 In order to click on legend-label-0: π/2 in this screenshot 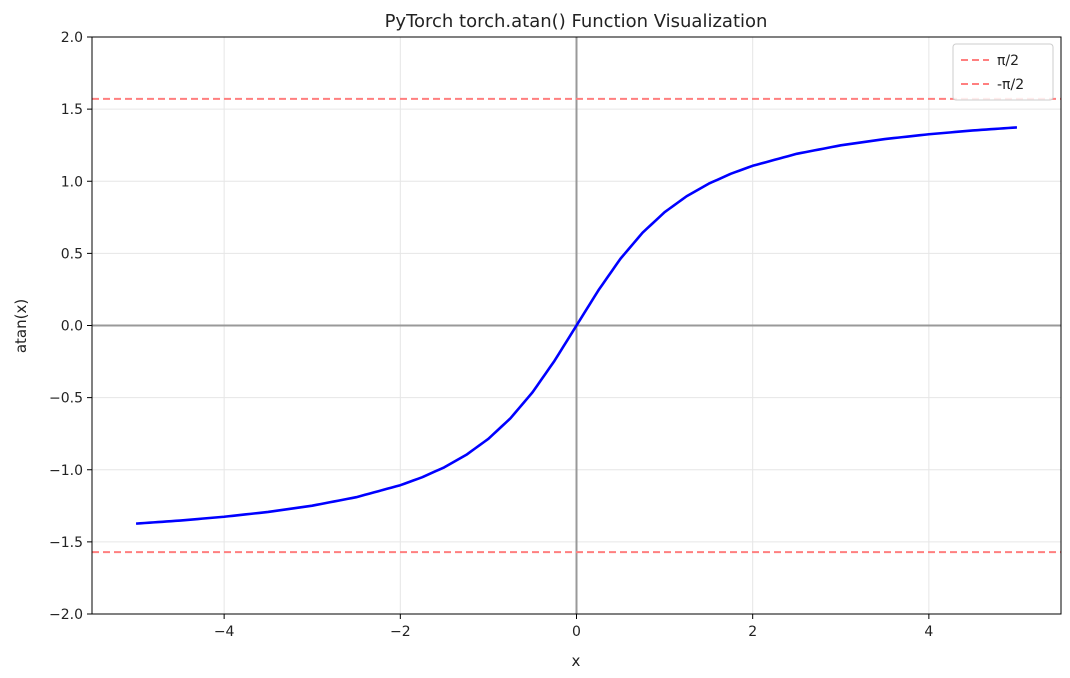, I will do `click(1008, 61)`.